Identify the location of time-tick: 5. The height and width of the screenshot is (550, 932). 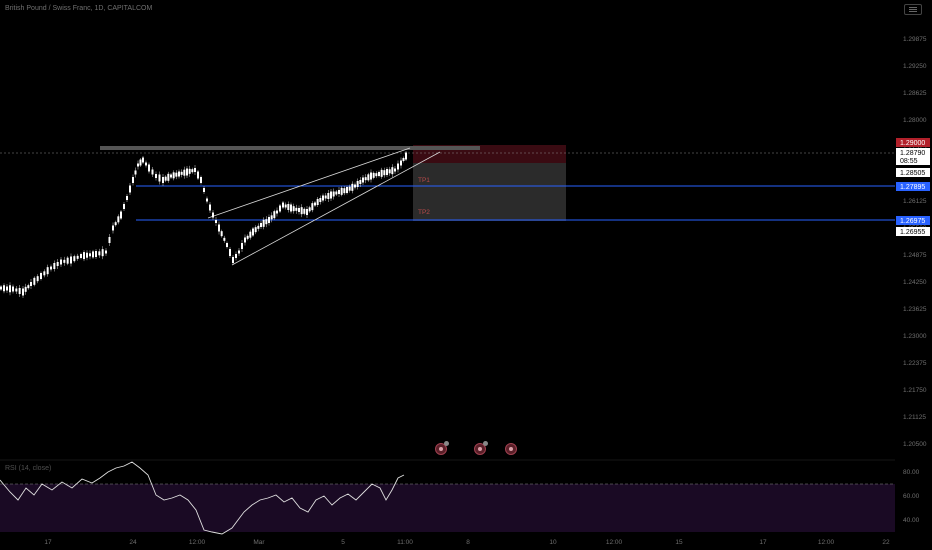
(343, 542).